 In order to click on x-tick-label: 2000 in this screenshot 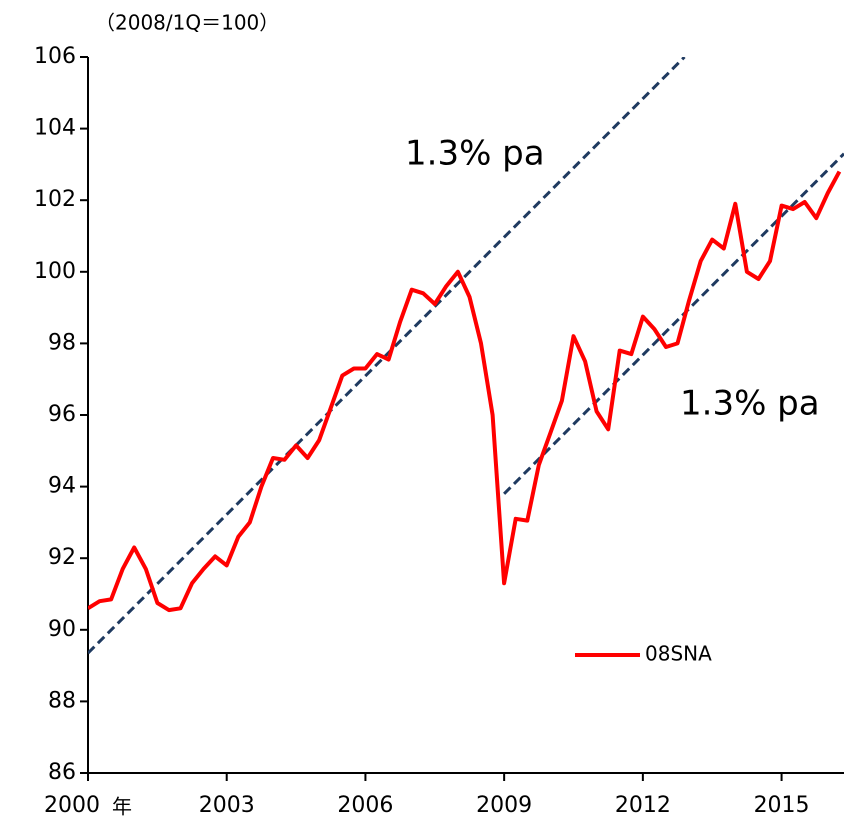, I will do `click(72, 805)`.